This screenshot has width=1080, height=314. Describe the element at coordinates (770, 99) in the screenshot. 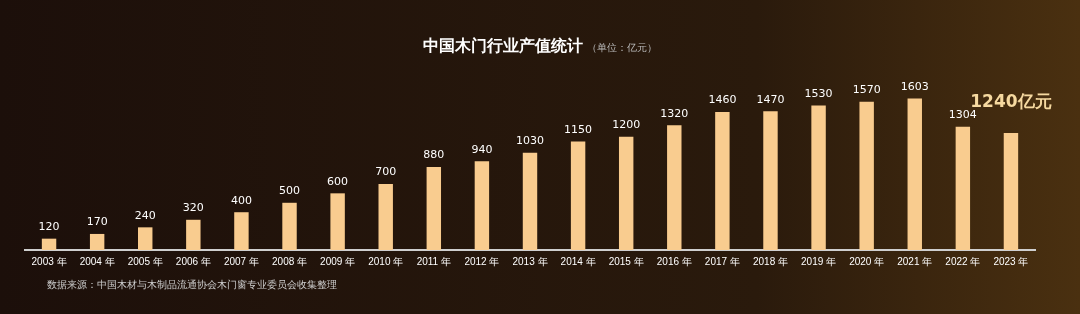

I see `data-label: 1470` at that location.